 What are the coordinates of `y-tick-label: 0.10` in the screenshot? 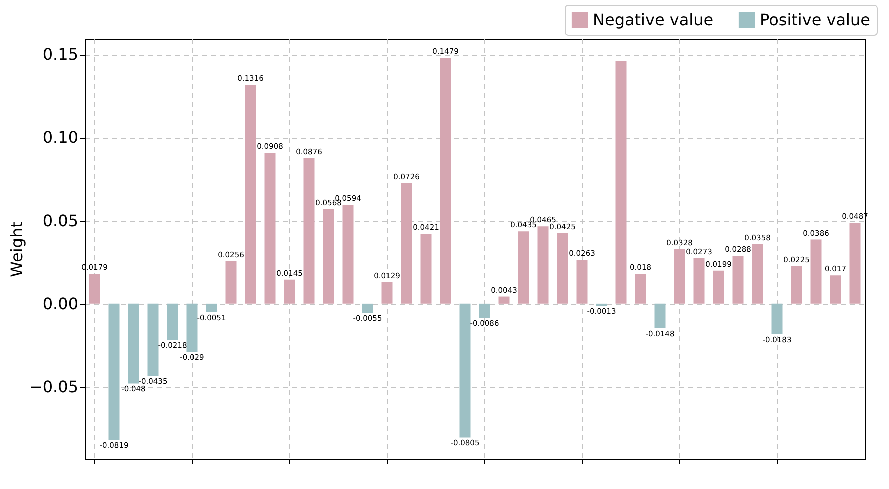 It's located at (60, 138).